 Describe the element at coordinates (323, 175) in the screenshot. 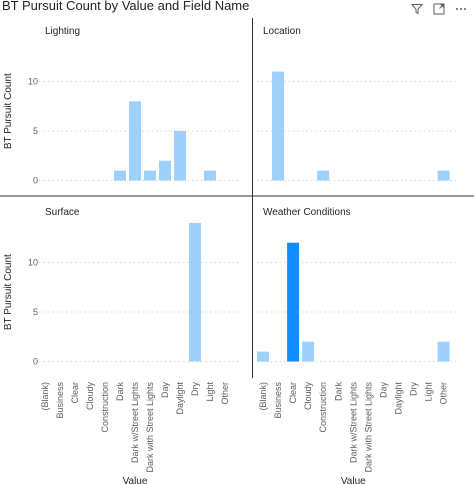

I see `bar-location-construction` at that location.